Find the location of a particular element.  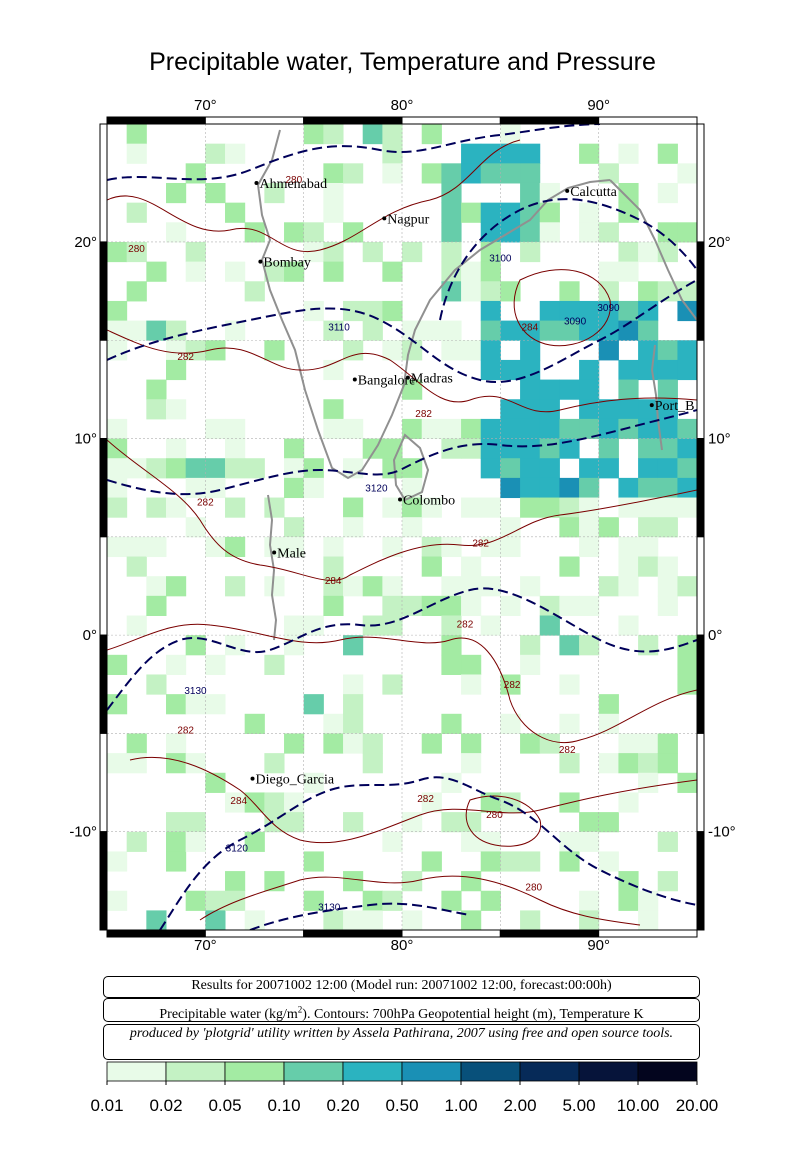

longitude-label: 80° is located at coordinates (402, 105).